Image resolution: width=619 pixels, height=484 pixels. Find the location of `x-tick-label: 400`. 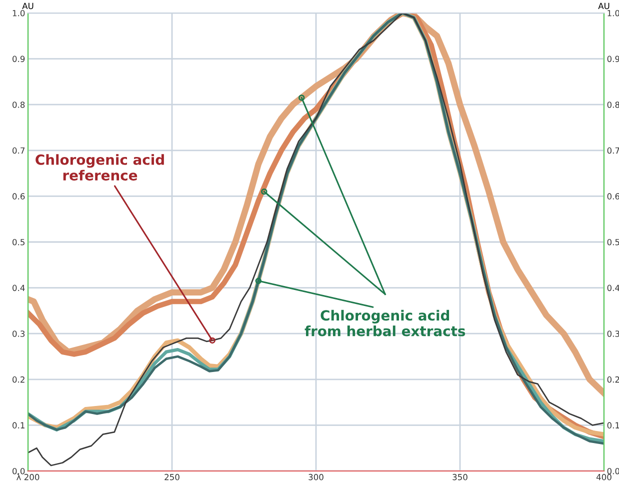

x-tick-label: 400 is located at coordinates (604, 477).